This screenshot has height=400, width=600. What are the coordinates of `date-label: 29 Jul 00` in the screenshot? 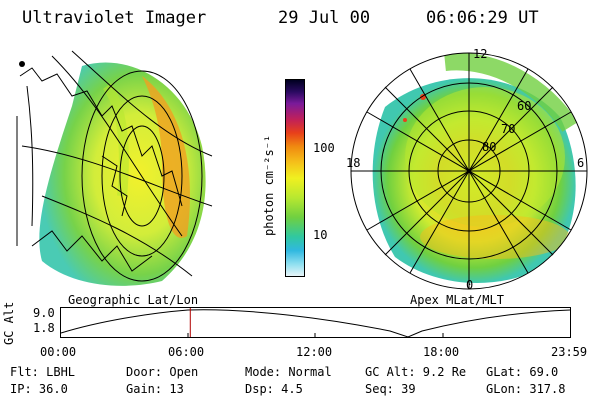 It's located at (324, 18).